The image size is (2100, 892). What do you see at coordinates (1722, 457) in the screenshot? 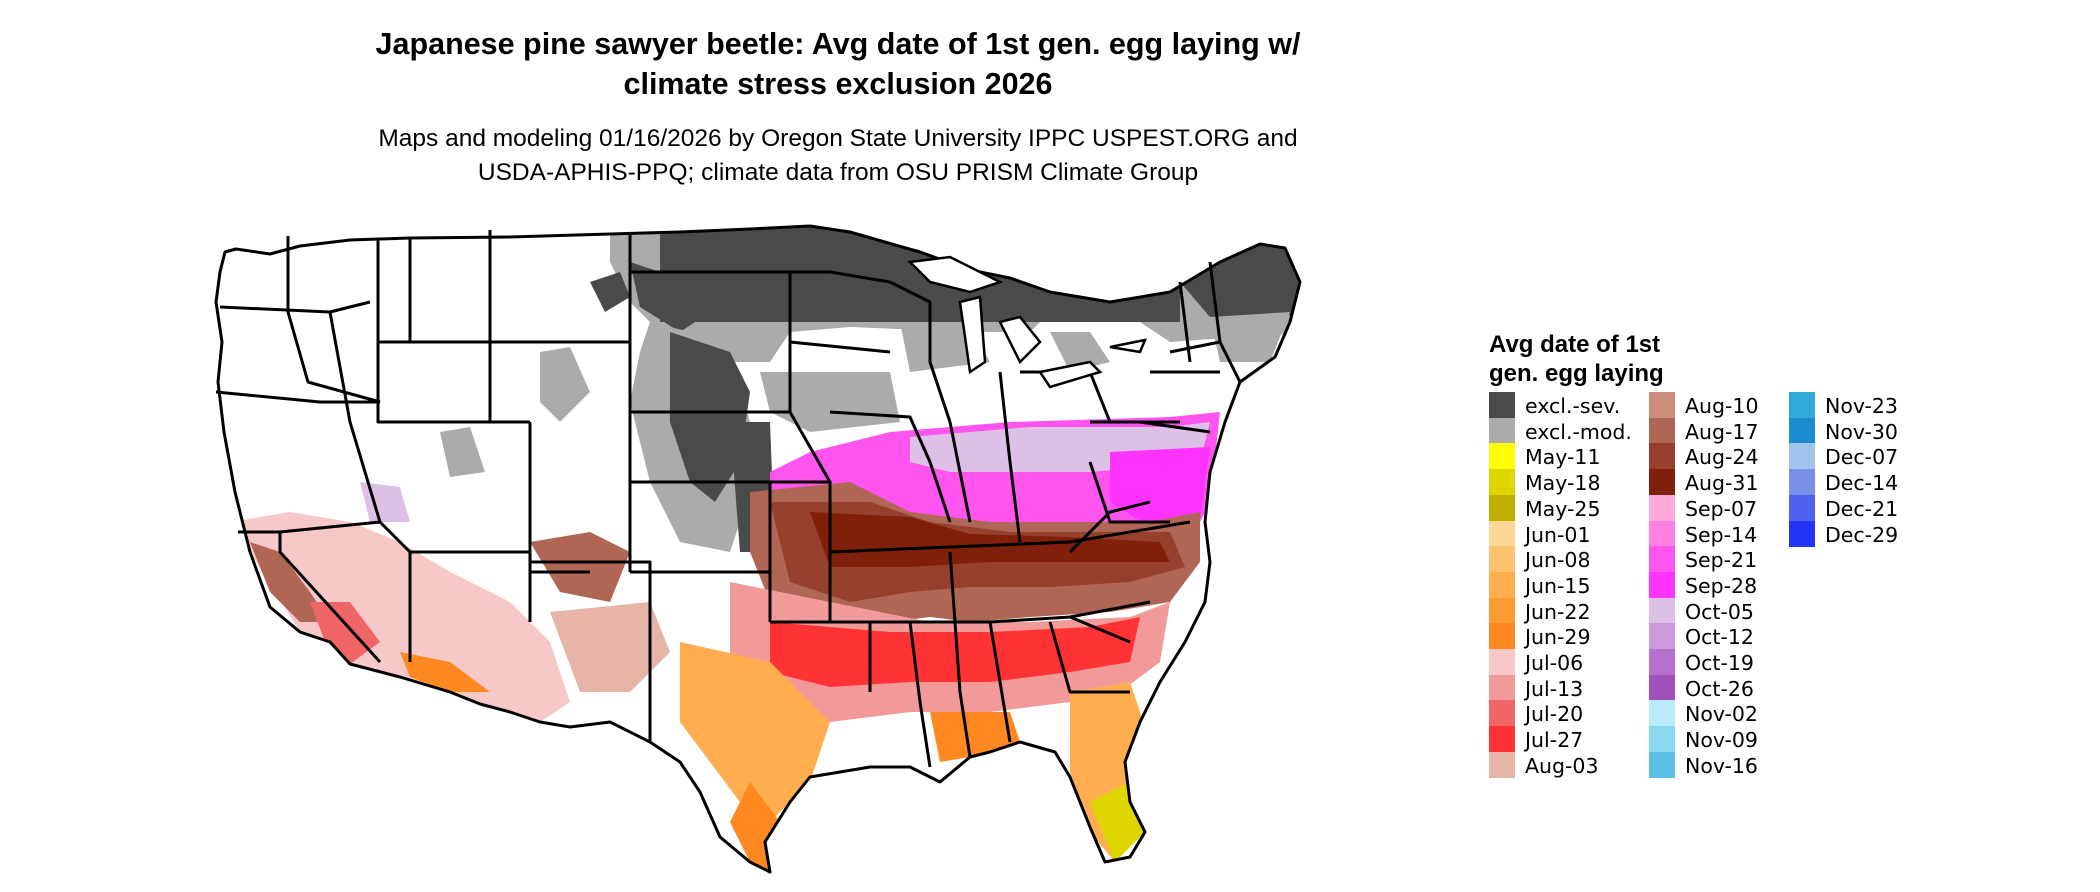
I see `legend-label: Aug-24` at bounding box center [1722, 457].